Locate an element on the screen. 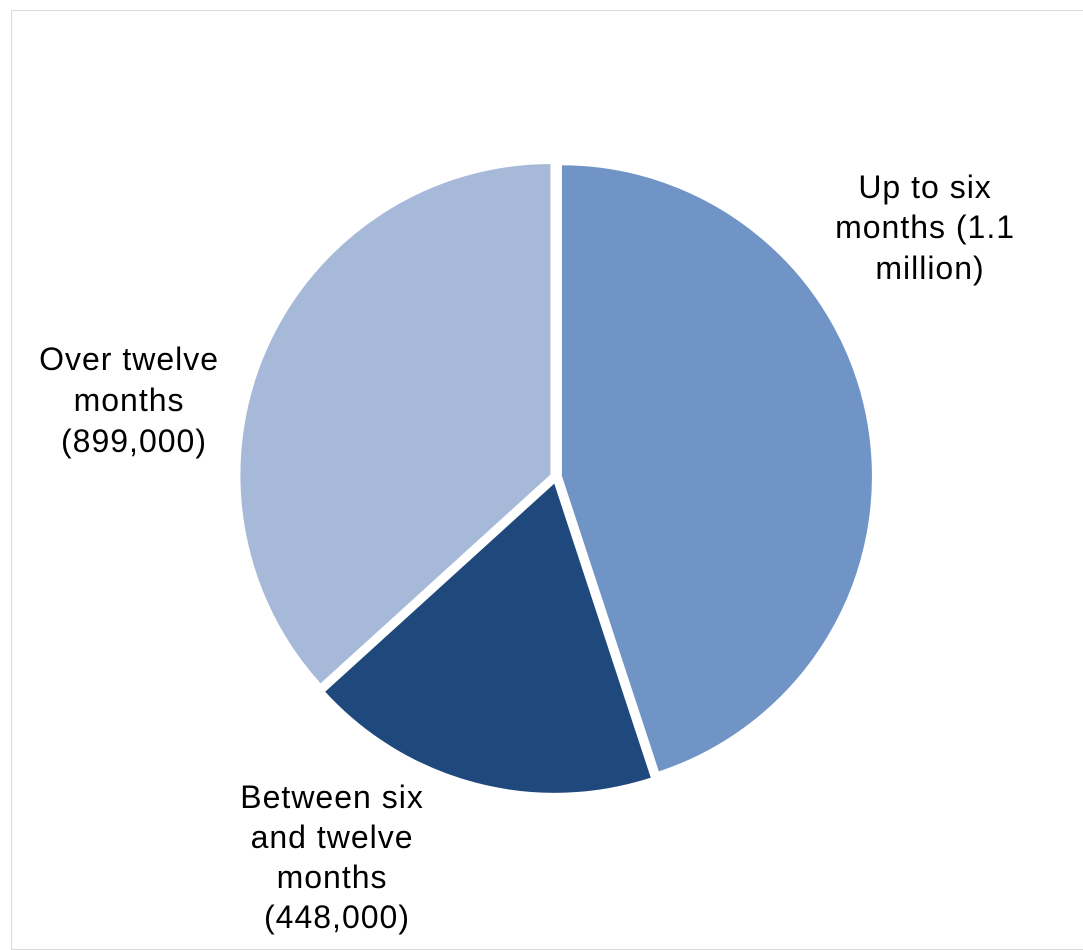 Image resolution: width=1083 pixels, height=950 pixels. pie-slice-between-six-and-twelve-months is located at coordinates (488, 637).